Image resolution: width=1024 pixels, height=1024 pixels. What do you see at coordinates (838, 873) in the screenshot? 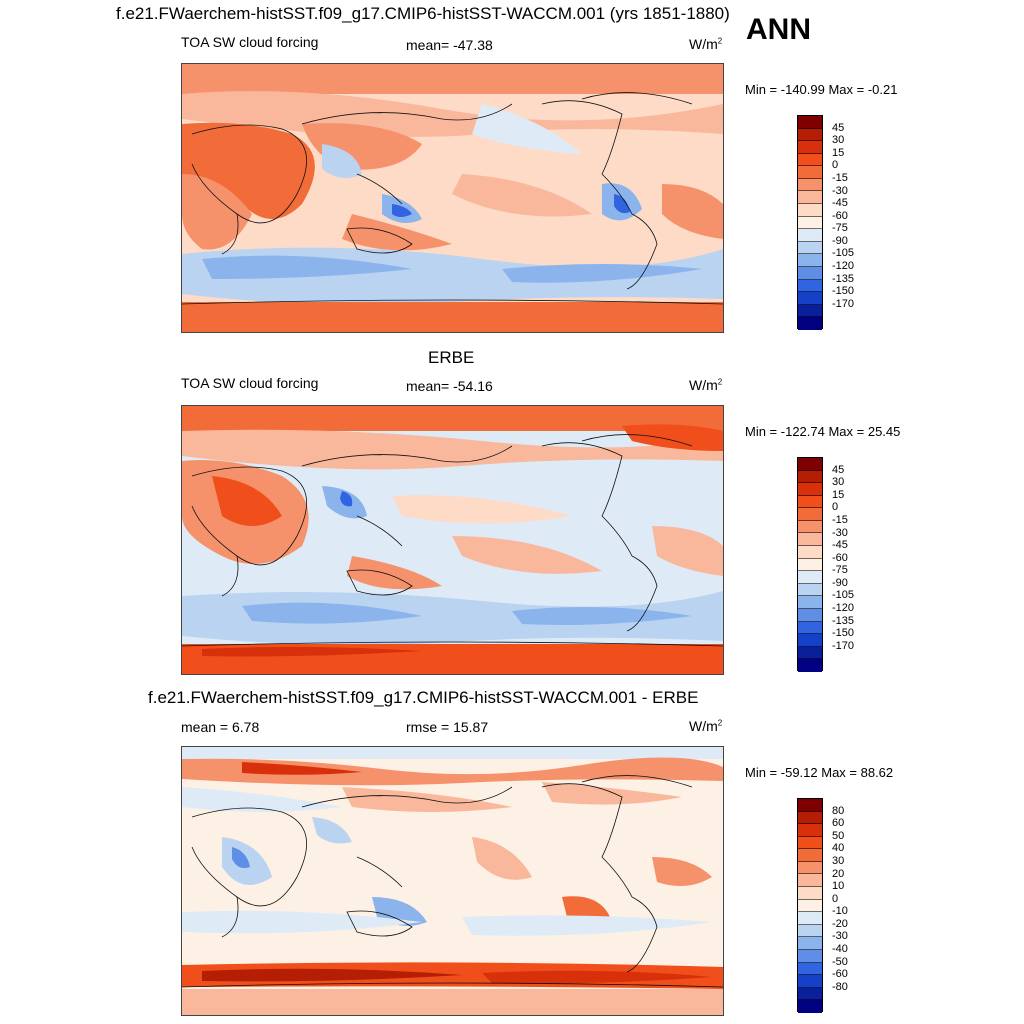
I see `colorbar-tick-label: 20` at bounding box center [838, 873].